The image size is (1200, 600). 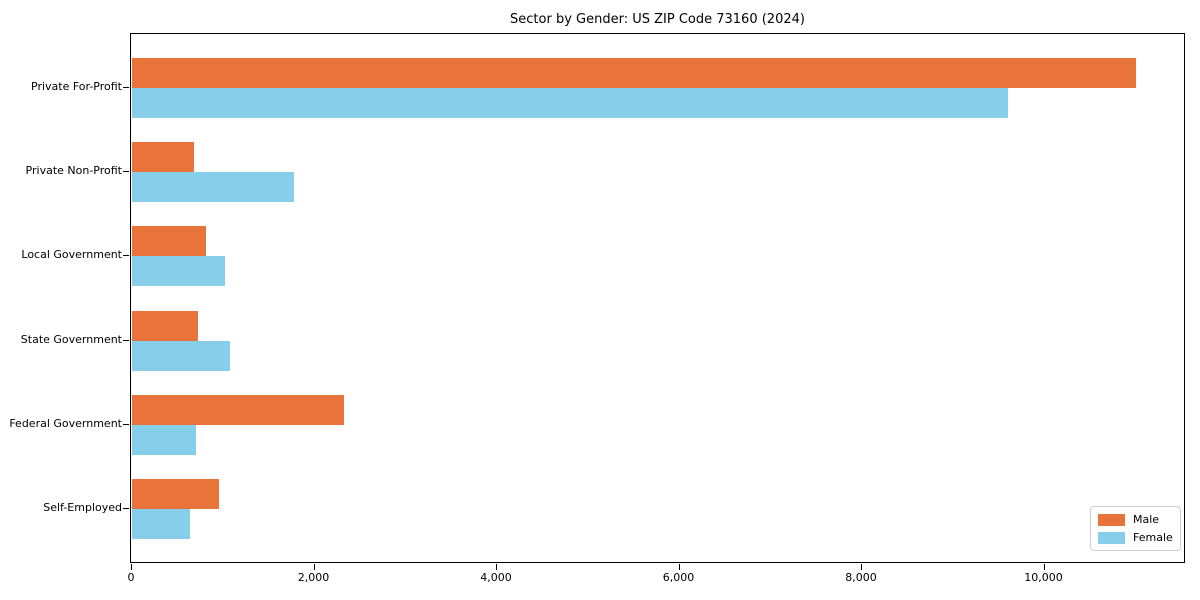 I want to click on bar-male-federal-government, so click(x=238, y=409).